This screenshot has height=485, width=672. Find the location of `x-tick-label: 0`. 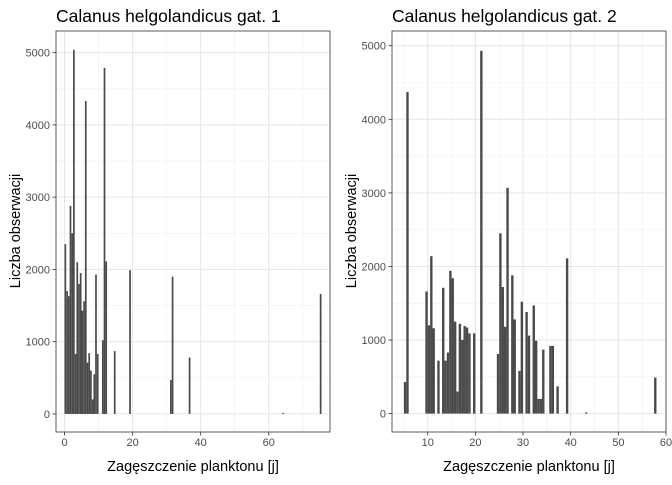

x-tick-label: 0 is located at coordinates (64, 443).